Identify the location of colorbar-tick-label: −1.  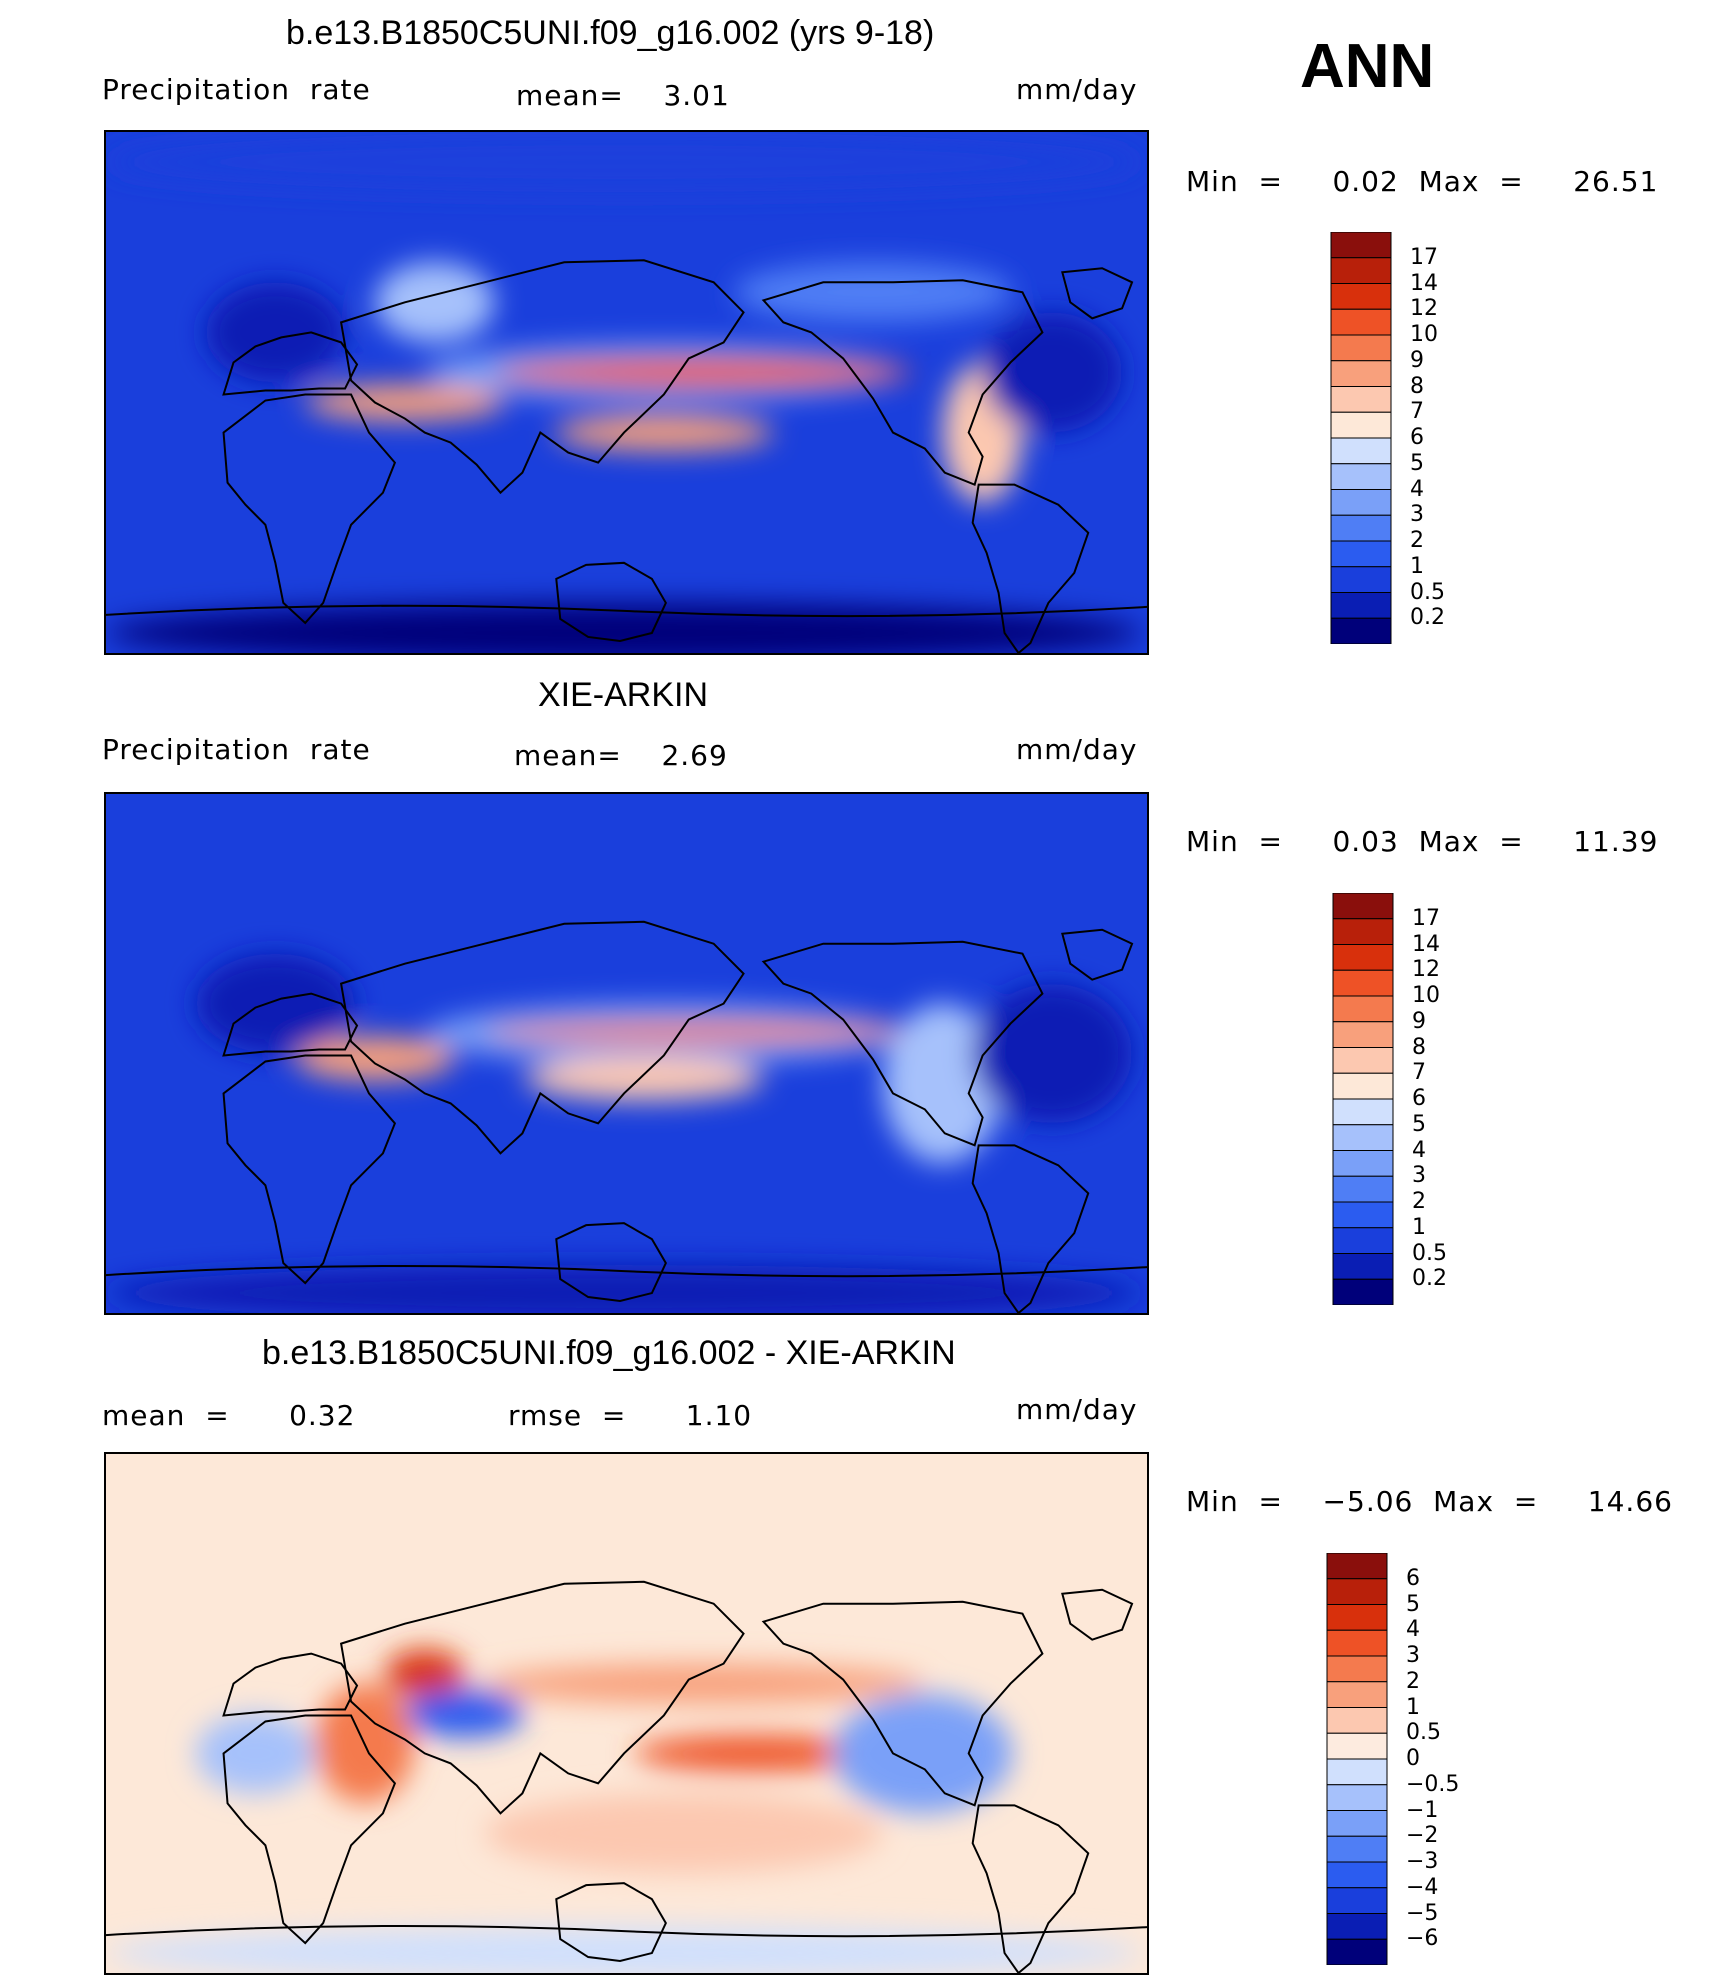
(1422, 1810).